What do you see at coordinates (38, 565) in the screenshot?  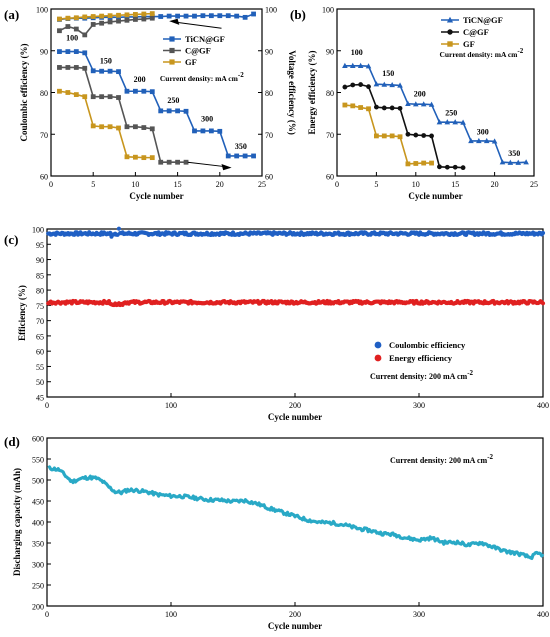 I see `y-tick-label: 300` at bounding box center [38, 565].